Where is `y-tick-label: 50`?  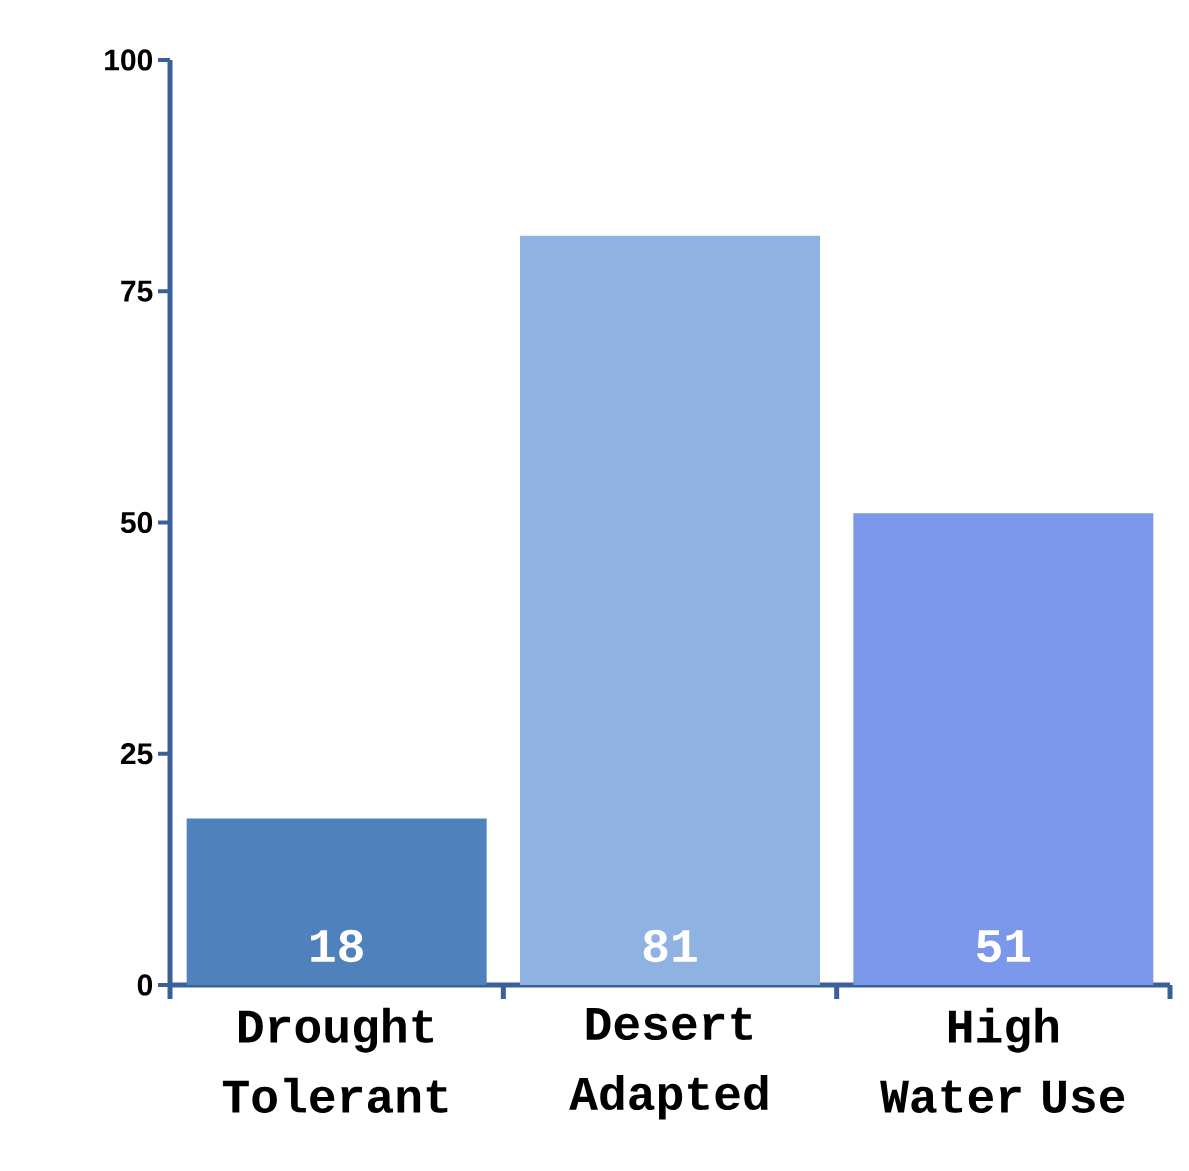 y-tick-label: 50 is located at coordinates (136, 522).